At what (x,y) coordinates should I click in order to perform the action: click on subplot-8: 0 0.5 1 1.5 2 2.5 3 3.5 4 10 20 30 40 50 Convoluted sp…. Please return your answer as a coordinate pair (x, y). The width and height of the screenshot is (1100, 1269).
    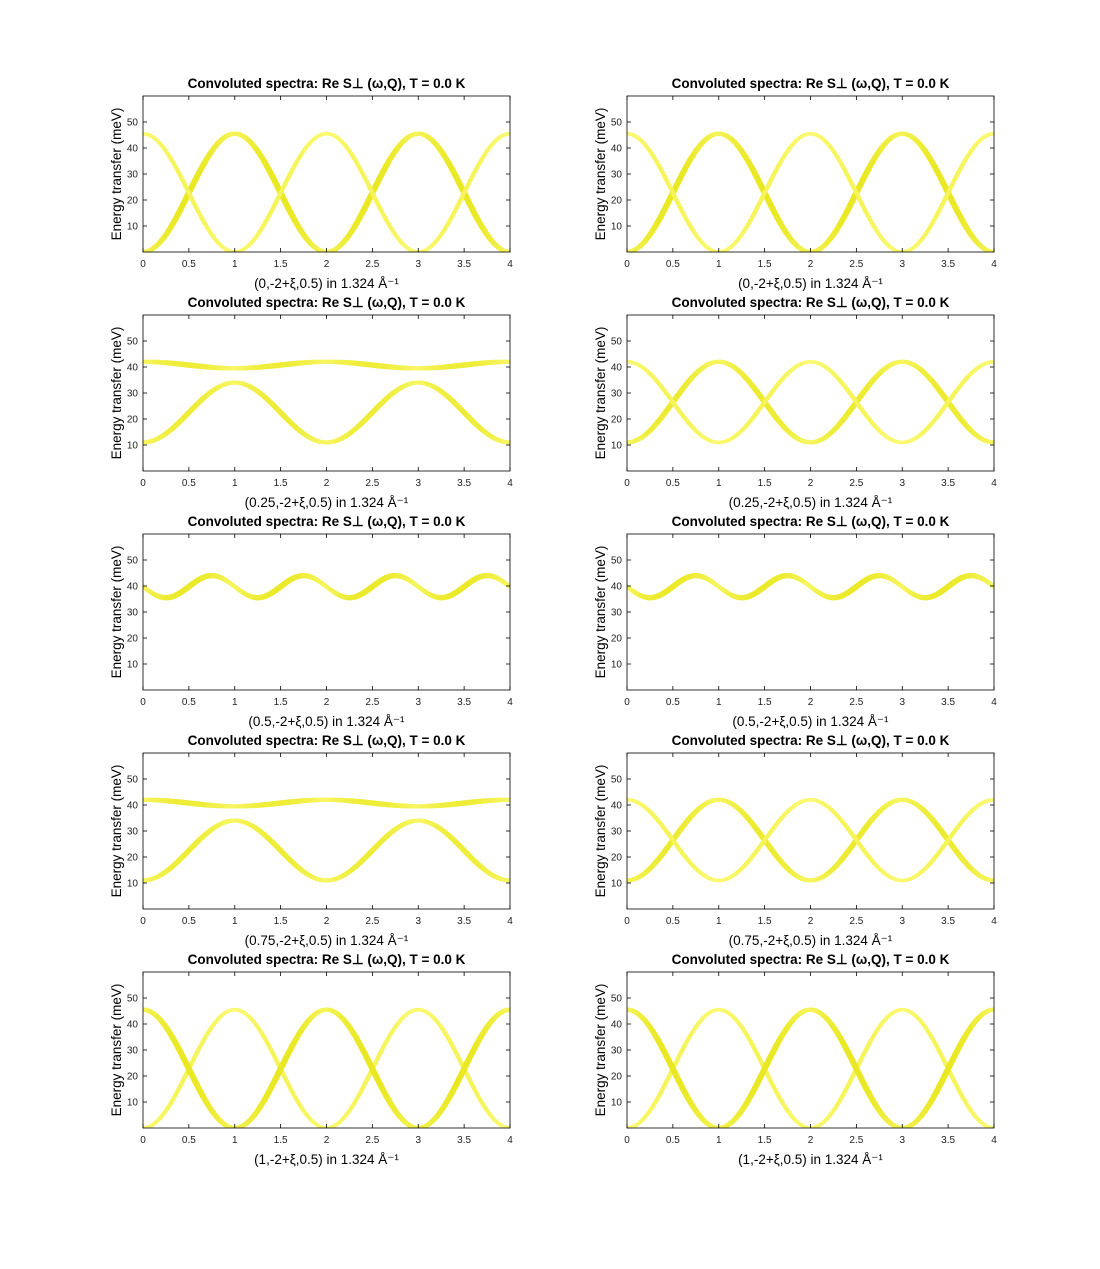
    Looking at the image, I should click on (795, 840).